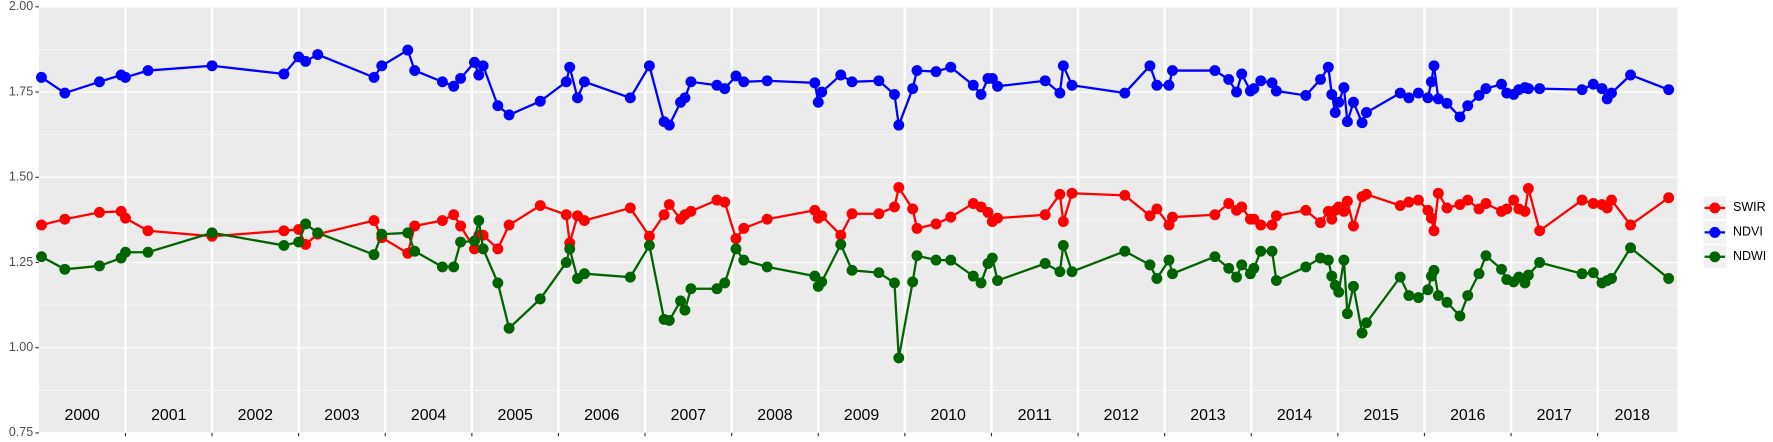  What do you see at coordinates (1381, 415) in the screenshot?
I see `year-label: 2015` at bounding box center [1381, 415].